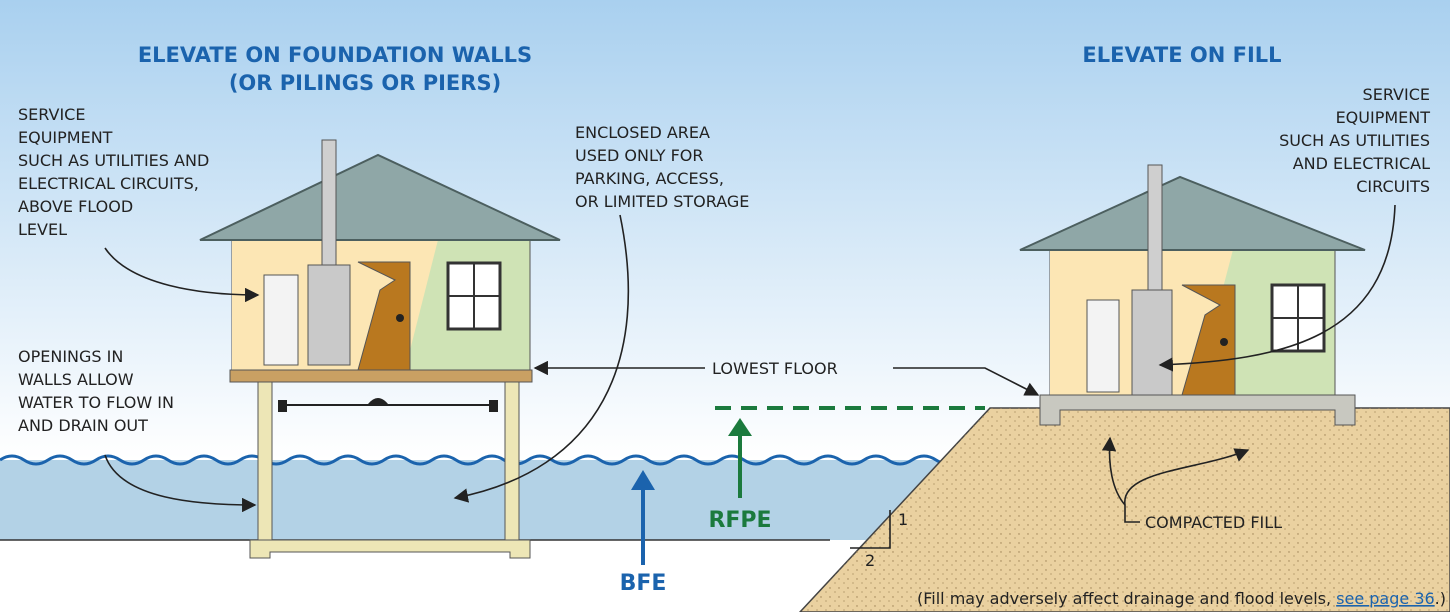 The height and width of the screenshot is (612, 1450). Describe the element at coordinates (1213, 522) in the screenshot. I see `compacted-fill-label: COMPACTED FILL` at that location.